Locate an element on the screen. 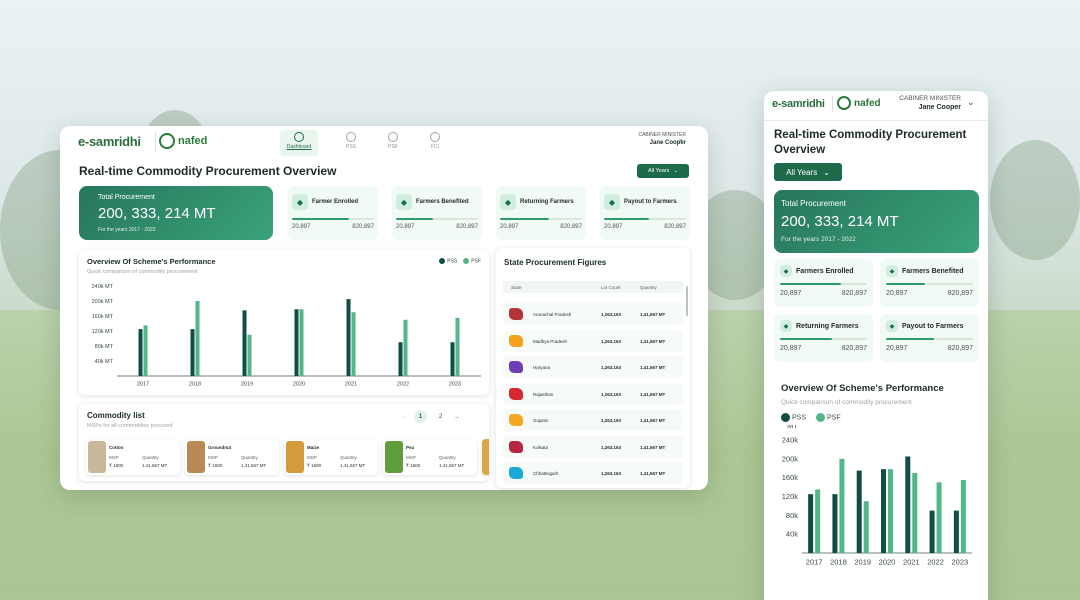 The image size is (1080, 600). y-tick-label: 120k is located at coordinates (790, 496).